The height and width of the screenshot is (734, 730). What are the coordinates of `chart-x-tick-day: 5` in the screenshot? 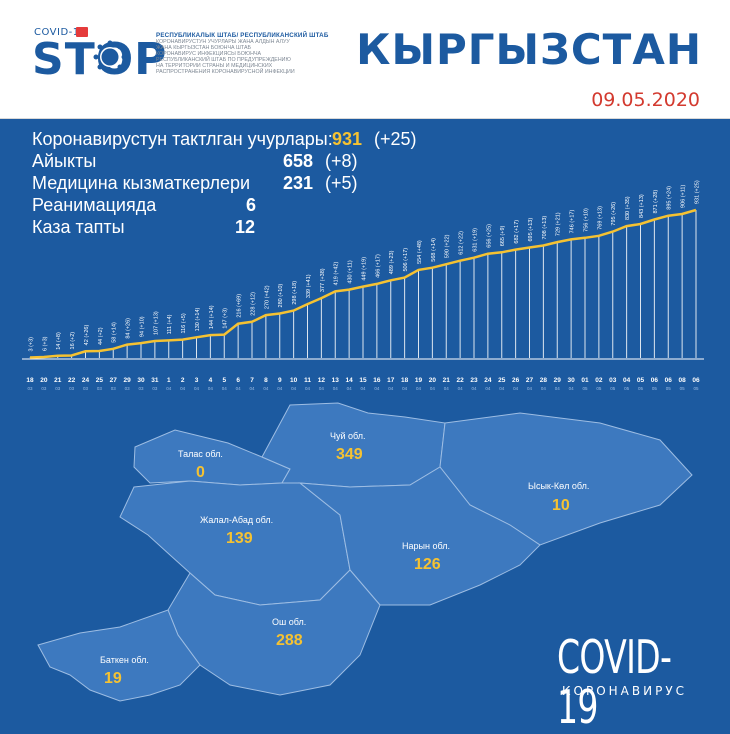 It's located at (224, 380).